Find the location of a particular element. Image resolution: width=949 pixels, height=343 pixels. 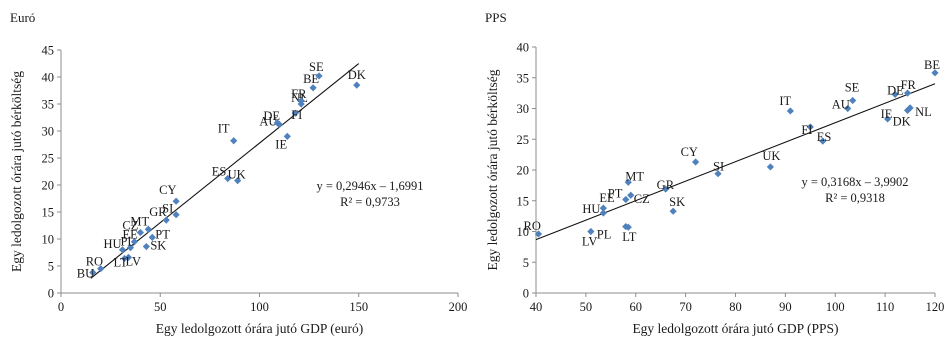

point-label-lv: LV is located at coordinates (590, 242).